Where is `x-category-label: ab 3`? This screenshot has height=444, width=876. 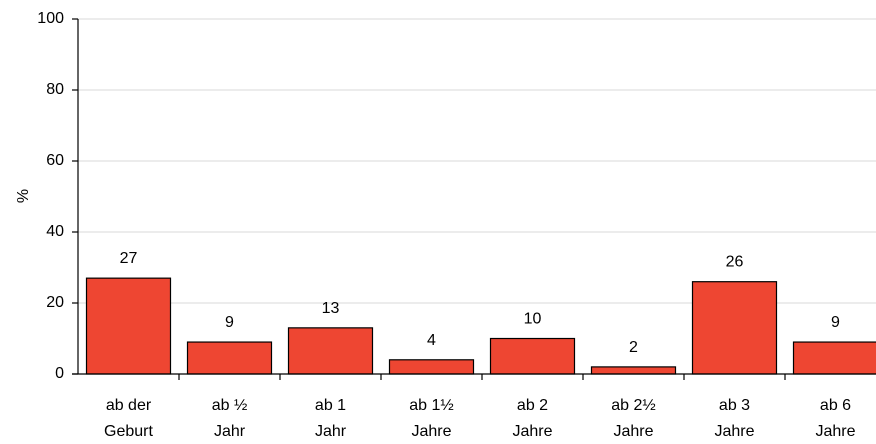
x-category-label: ab 3 is located at coordinates (734, 405).